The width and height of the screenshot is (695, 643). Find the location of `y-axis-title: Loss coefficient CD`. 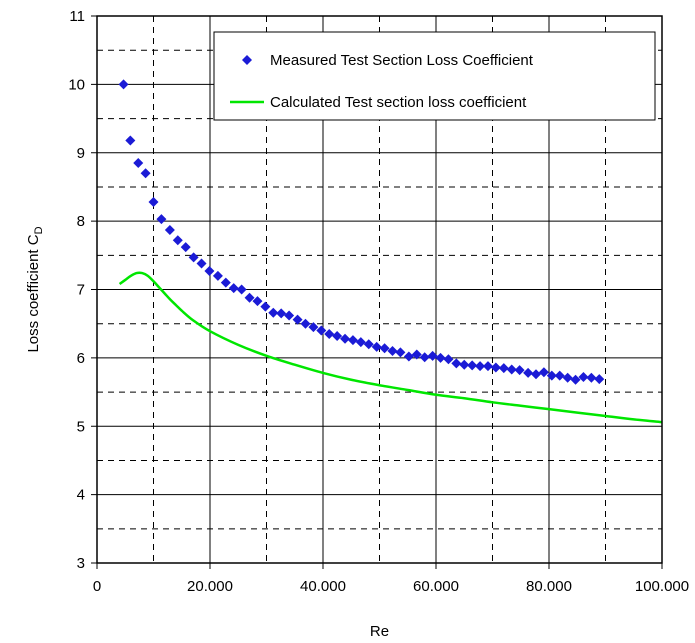

y-axis-title: Loss coefficient CD is located at coordinates (35, 289).